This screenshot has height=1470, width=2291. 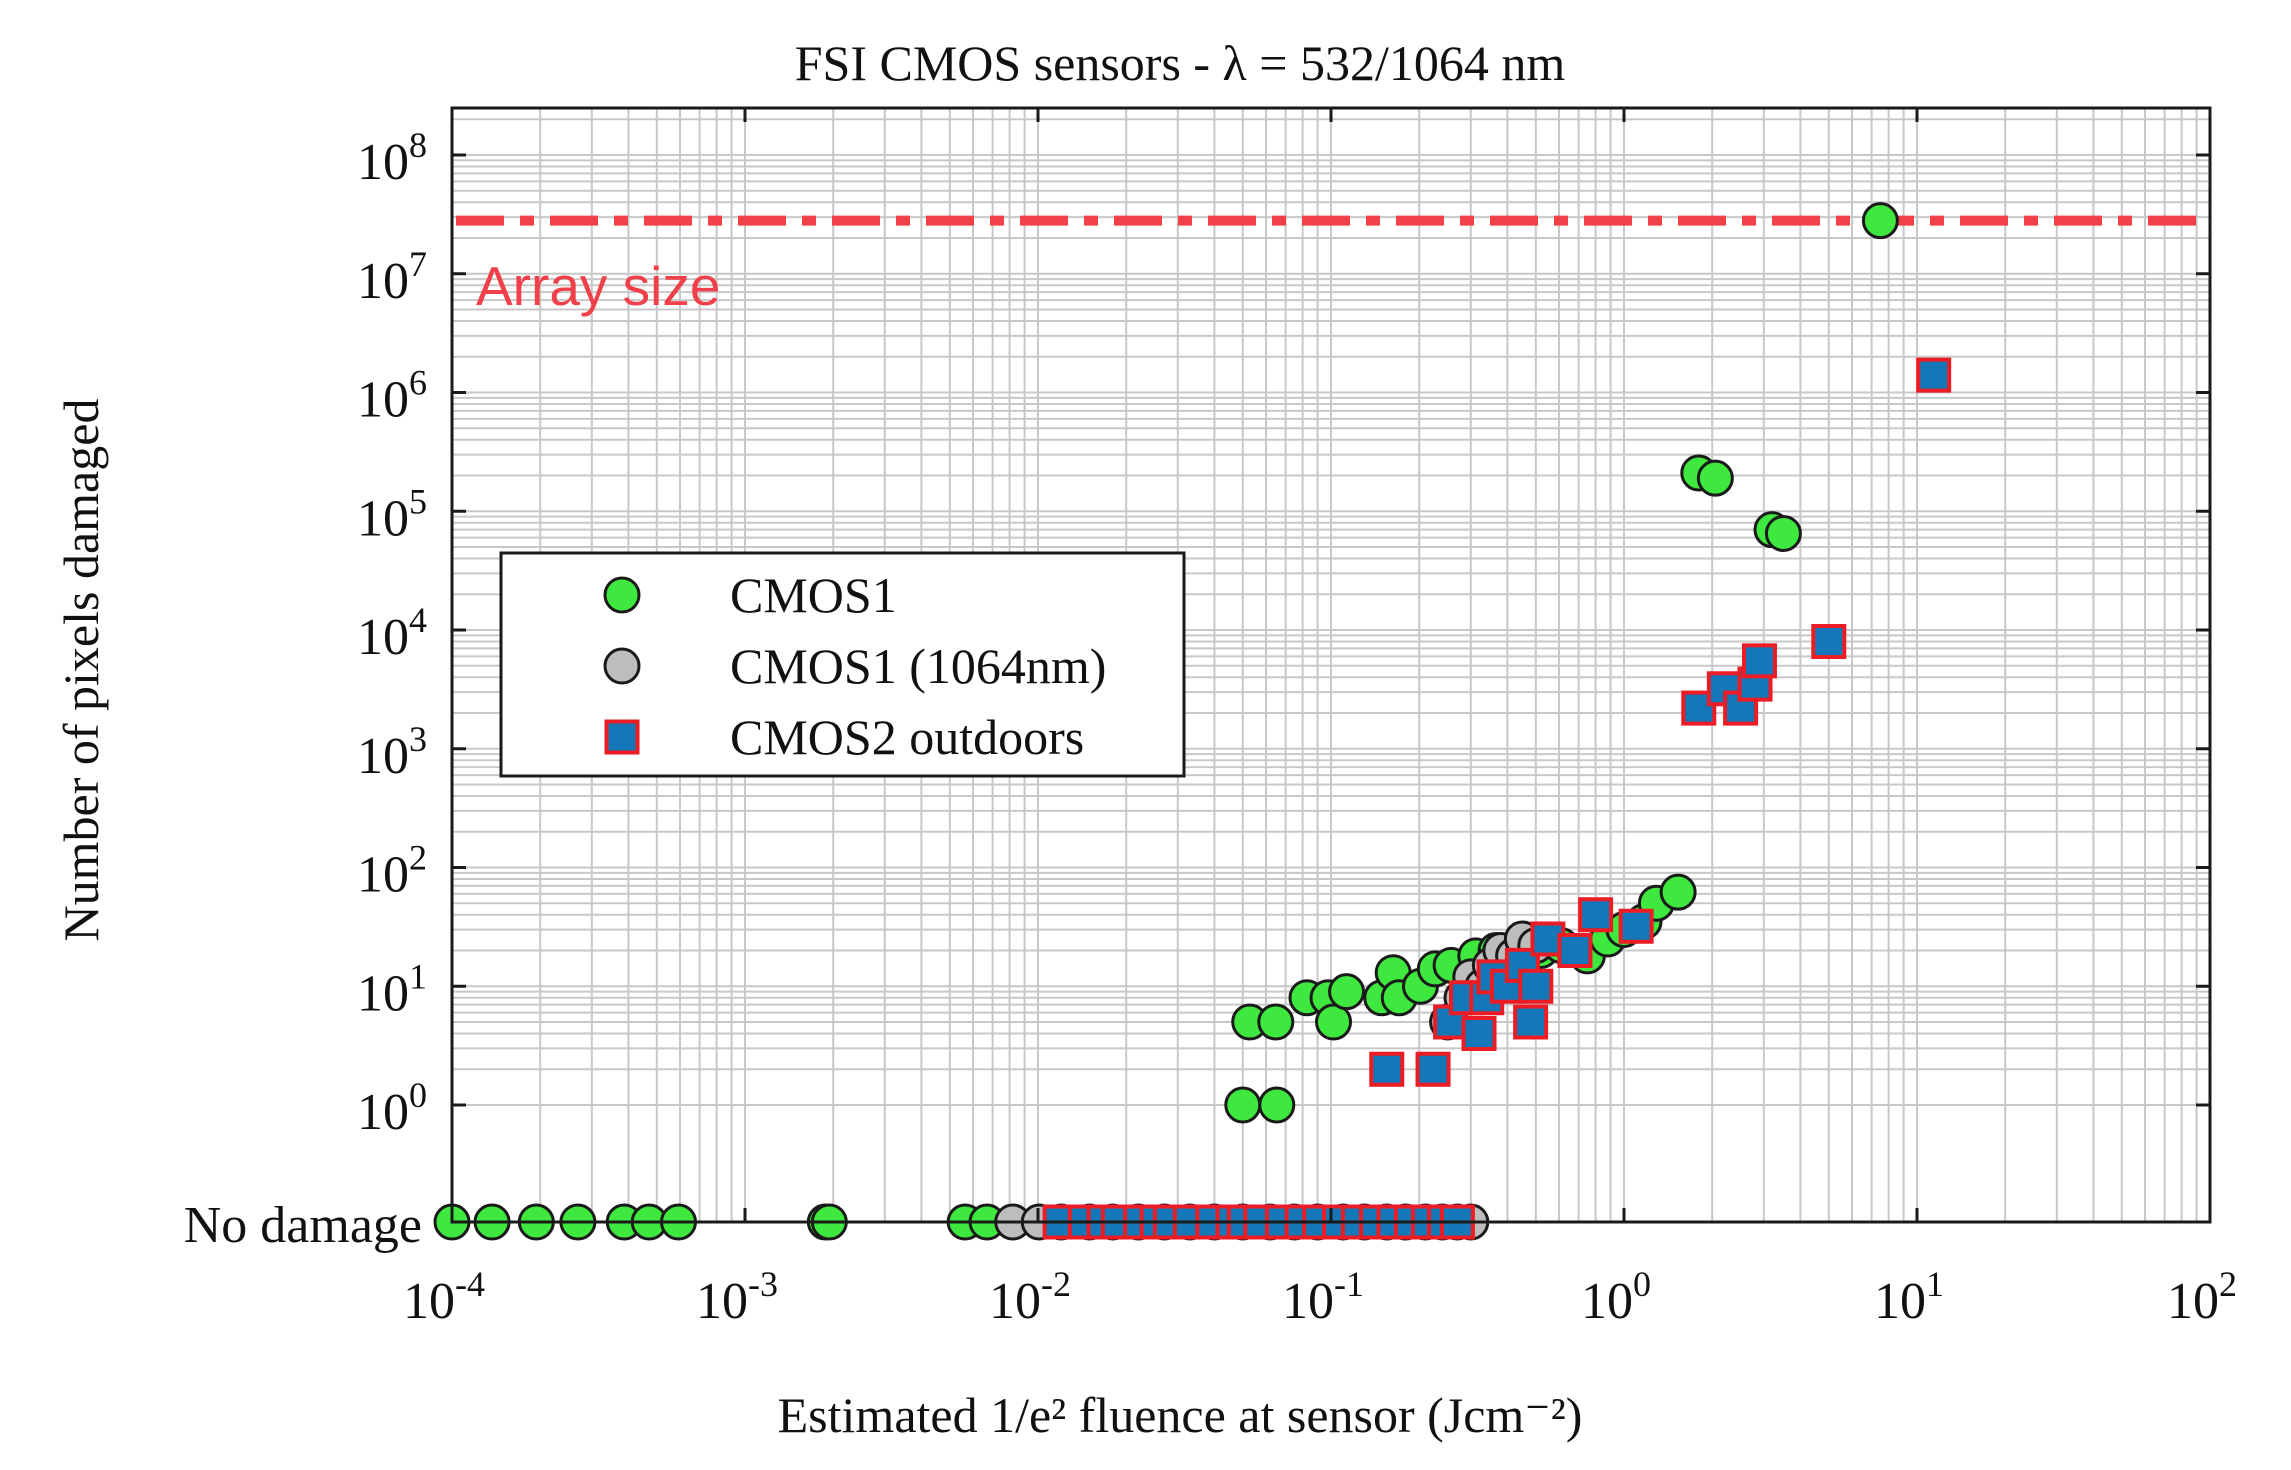 What do you see at coordinates (392, 514) in the screenshot?
I see `y-tick-label: 10⁵` at bounding box center [392, 514].